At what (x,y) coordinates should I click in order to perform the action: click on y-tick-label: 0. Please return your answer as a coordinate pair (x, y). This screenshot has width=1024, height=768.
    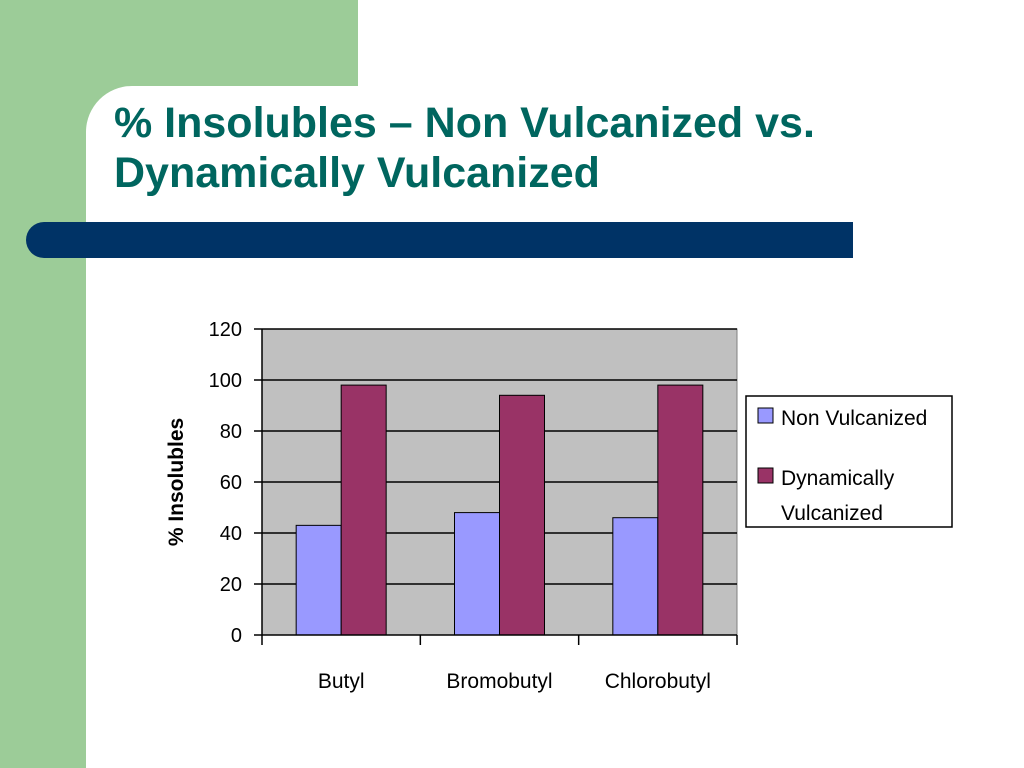
    Looking at the image, I should click on (236, 636).